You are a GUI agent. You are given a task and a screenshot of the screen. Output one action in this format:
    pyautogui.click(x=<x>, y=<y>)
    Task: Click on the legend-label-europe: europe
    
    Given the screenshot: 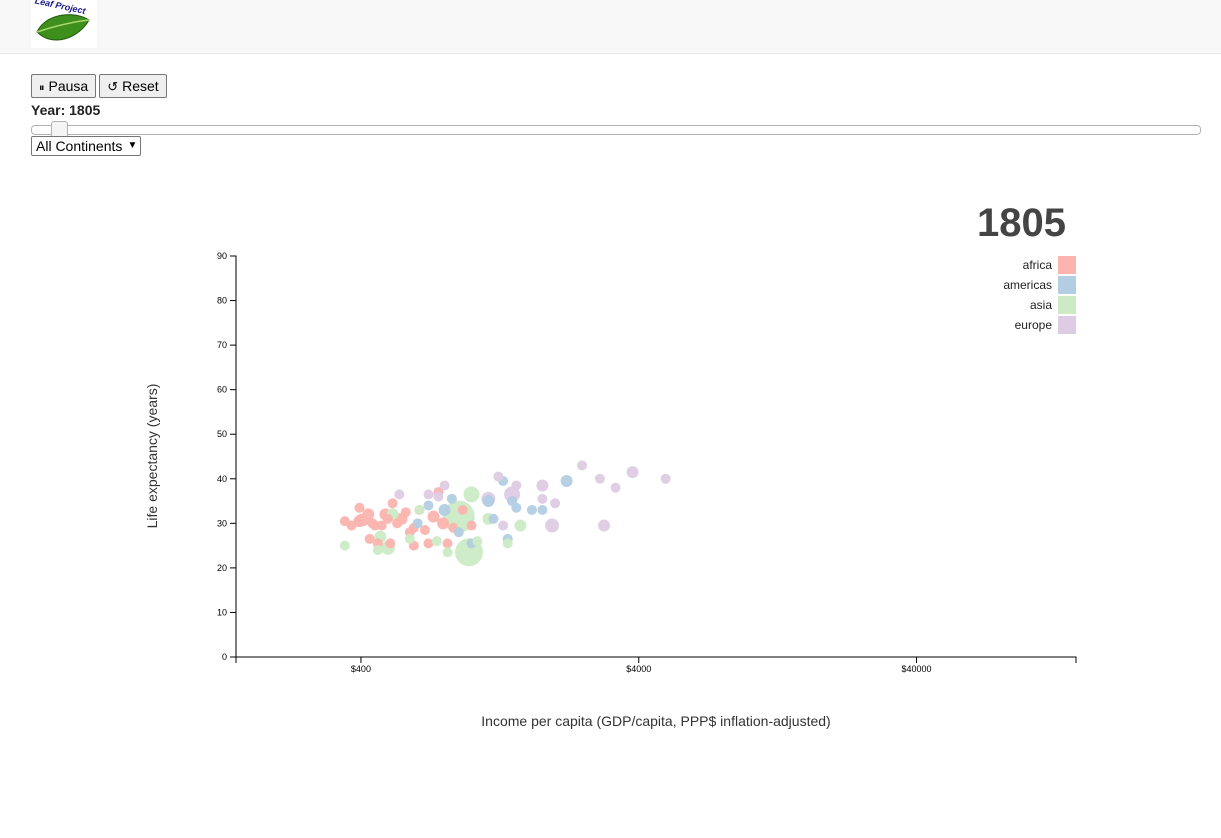 What is the action you would take?
    pyautogui.click(x=1034, y=325)
    